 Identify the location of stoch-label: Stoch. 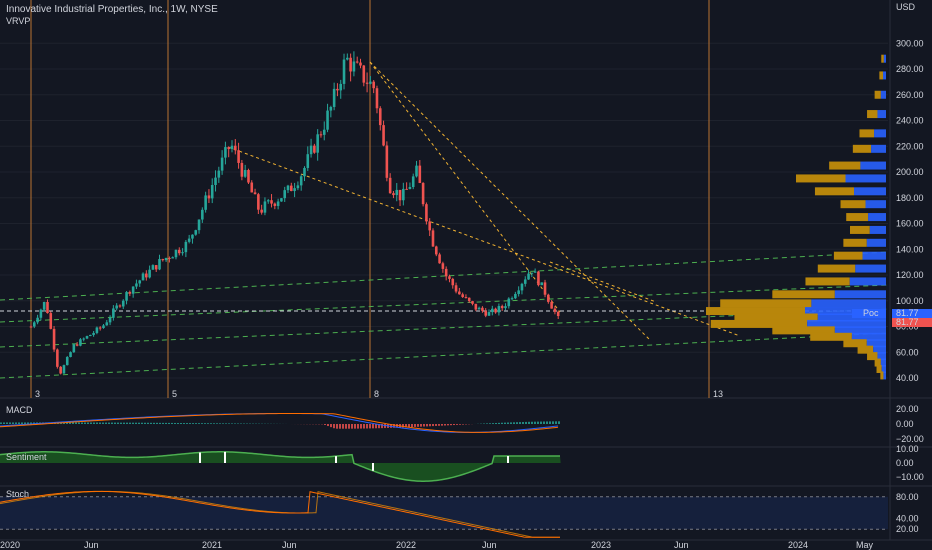
(18, 494).